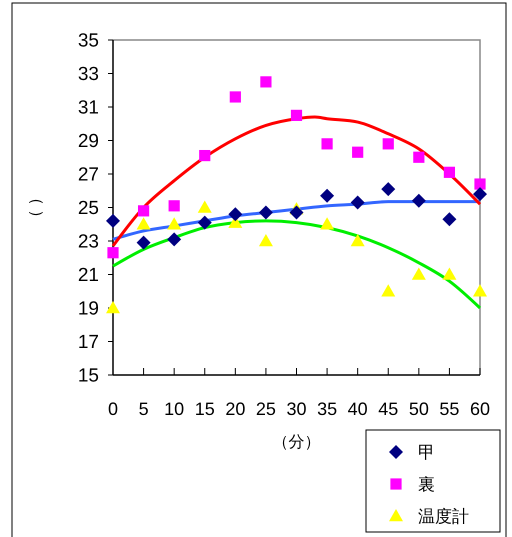 This screenshot has height=537, width=512. What do you see at coordinates (88, 376) in the screenshot?
I see `y-tick-label: 15` at bounding box center [88, 376].